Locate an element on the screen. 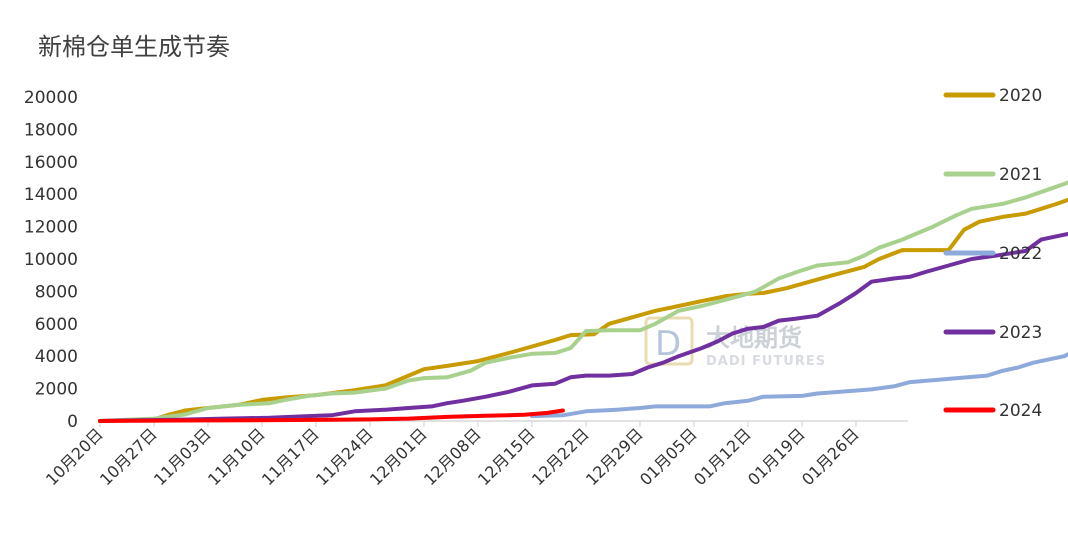 The width and height of the screenshot is (1068, 535). x-tick-label: 01月26日 is located at coordinates (830, 456).